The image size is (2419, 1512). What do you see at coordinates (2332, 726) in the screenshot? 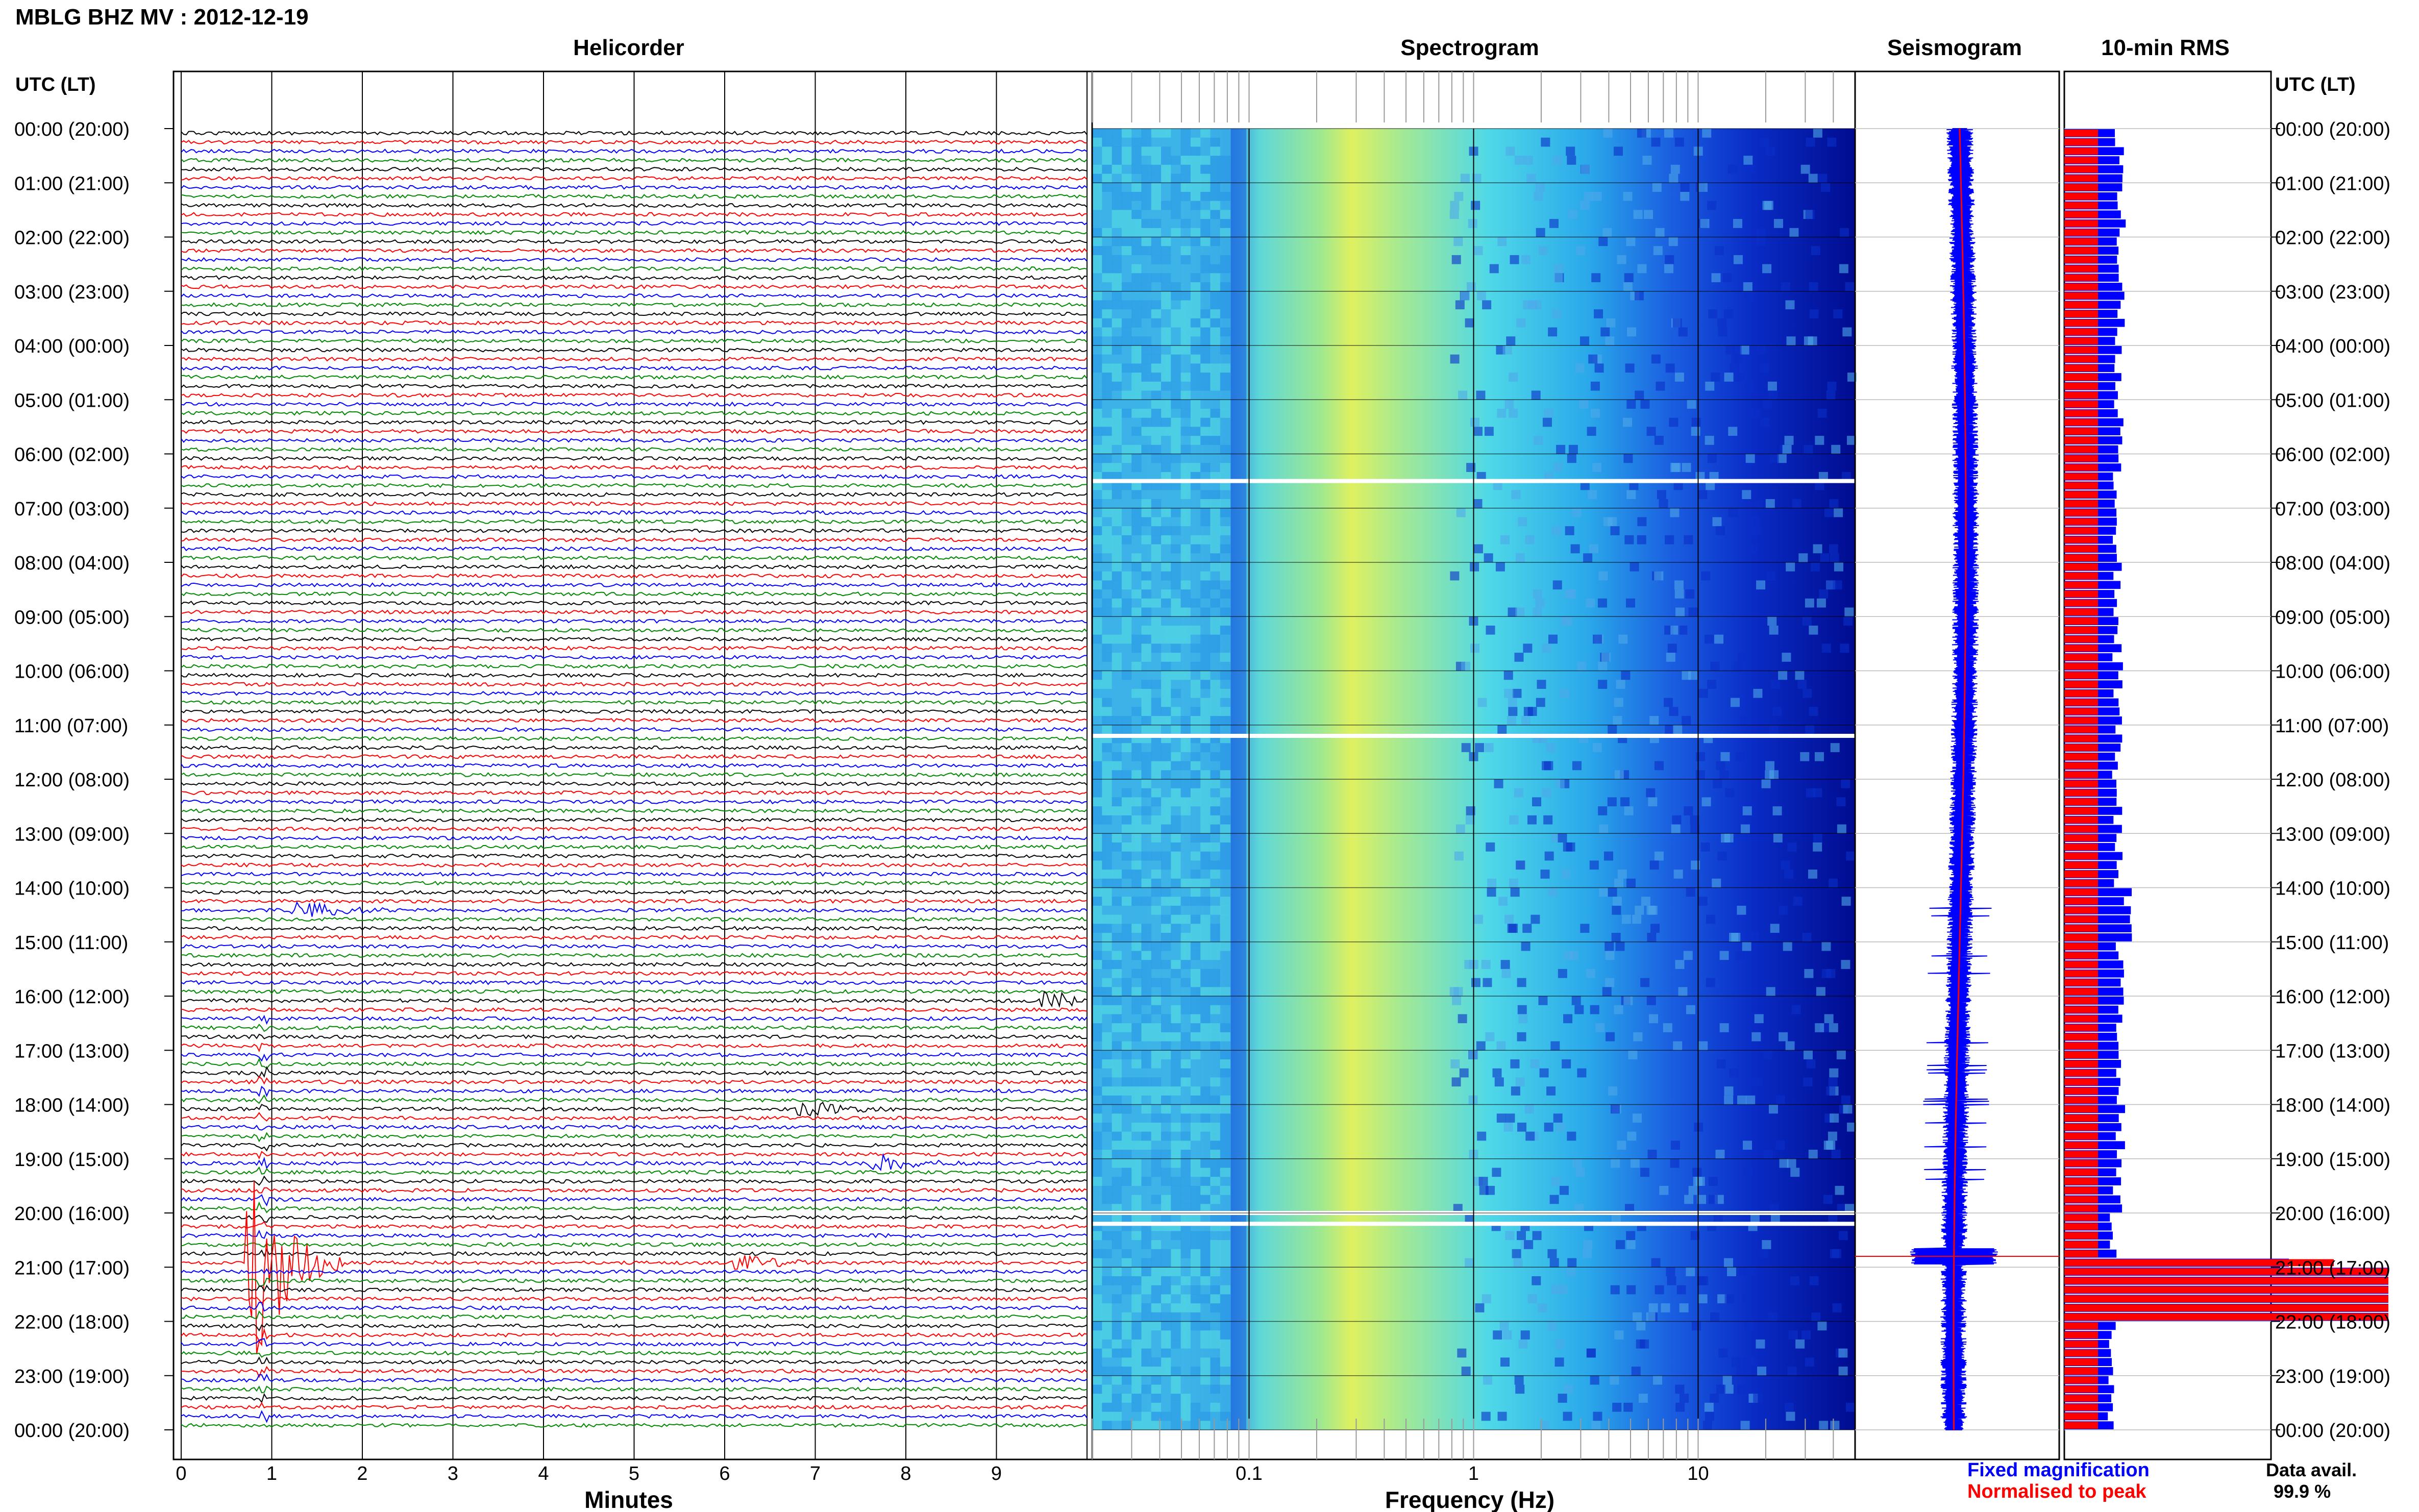
I see `utc-tick-label-right: 11:00 (07:00)` at bounding box center [2332, 726].